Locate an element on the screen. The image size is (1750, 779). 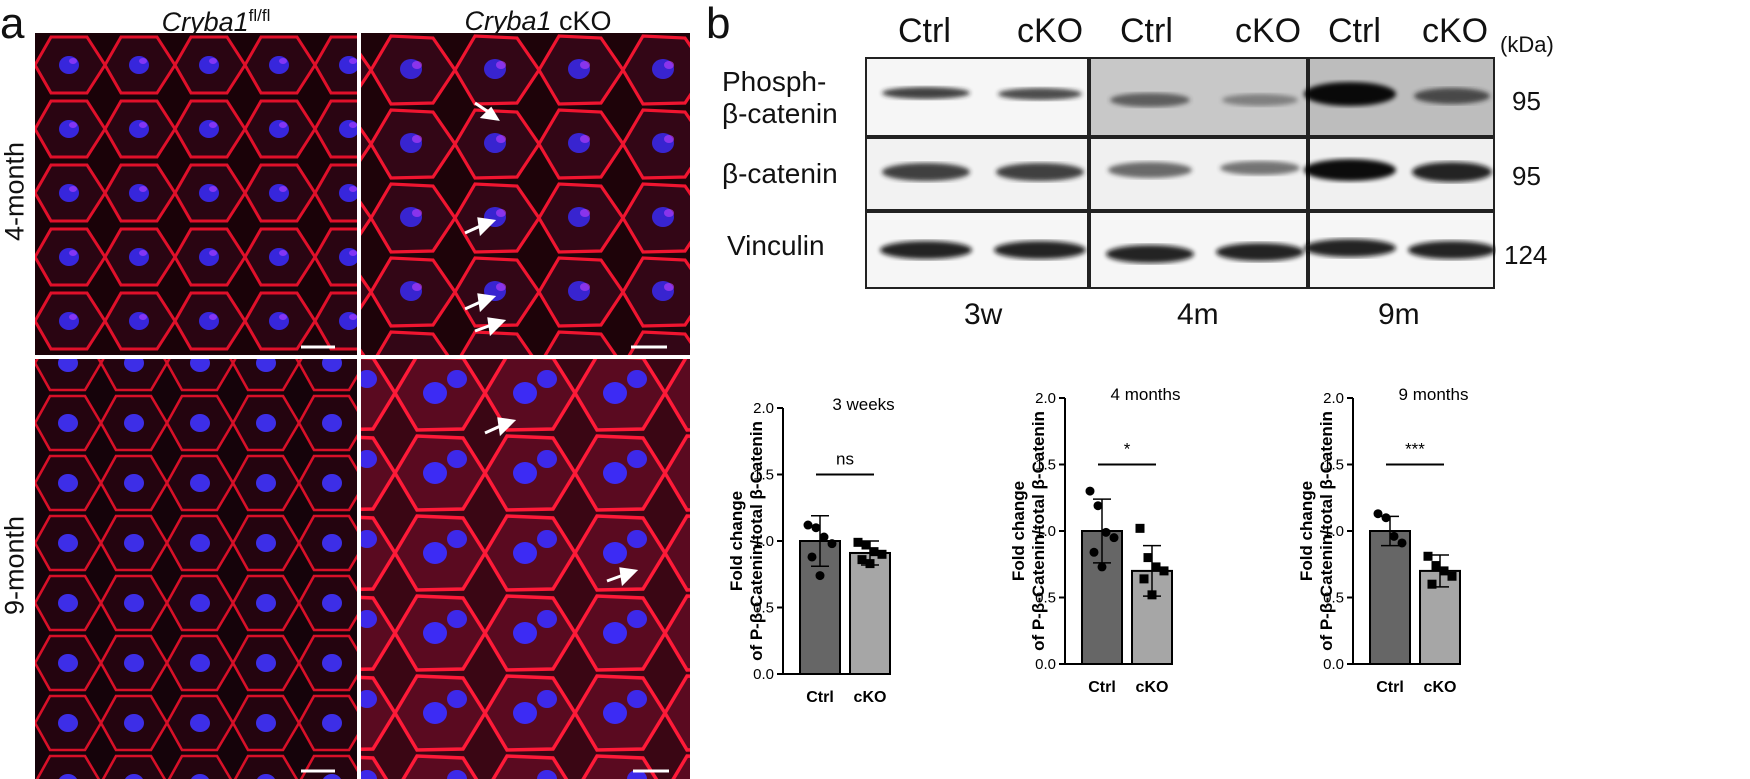
significance-label: ns is located at coordinates (845, 459).